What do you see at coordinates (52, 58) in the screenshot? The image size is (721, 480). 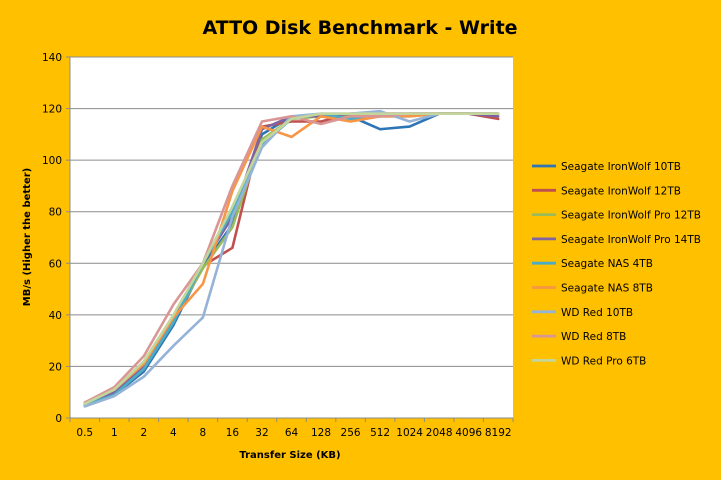 I see `y-tick-label: 140` at bounding box center [52, 58].